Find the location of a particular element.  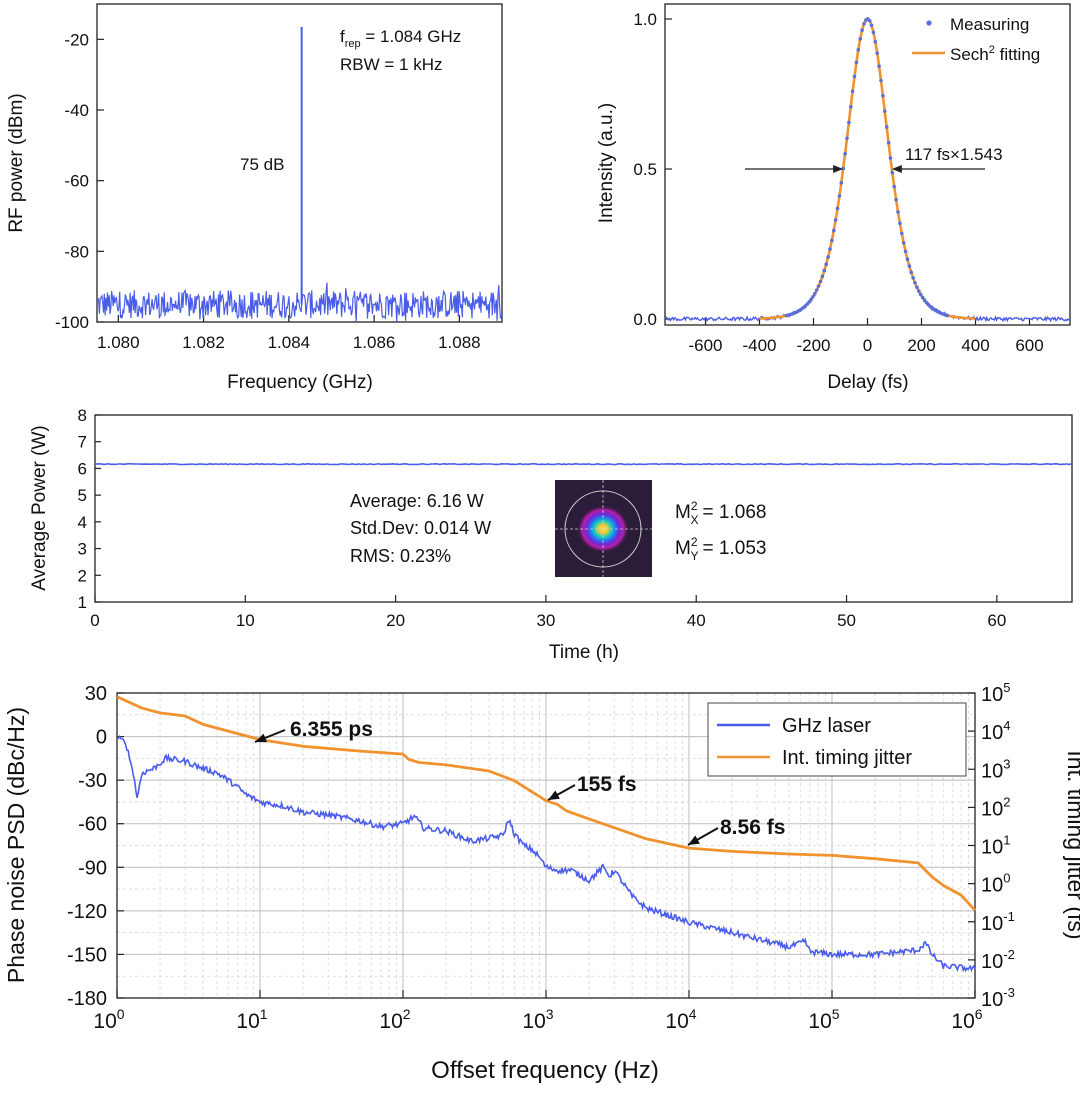

ac-y-tick-label: 1.0 is located at coordinates (645, 19).